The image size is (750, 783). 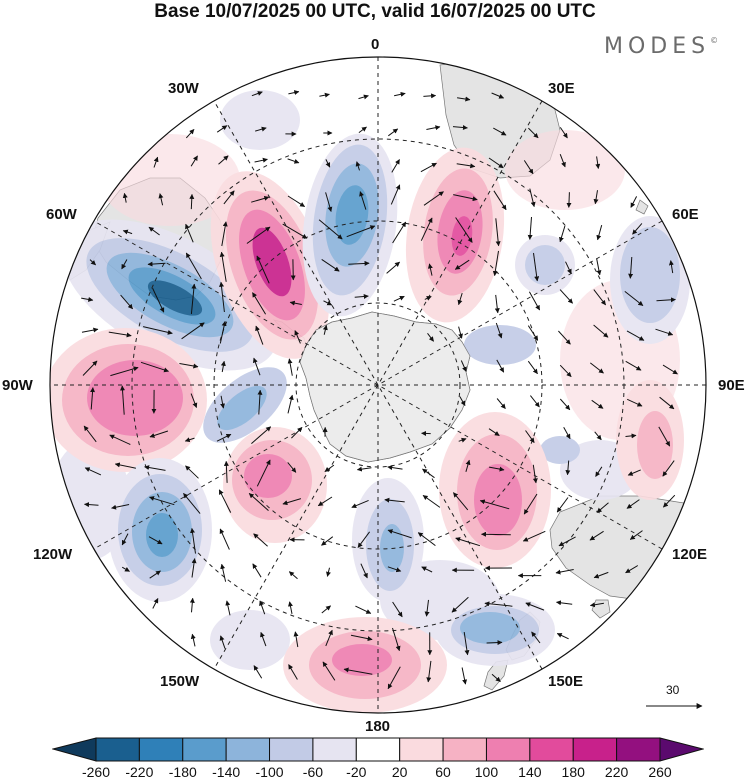 I want to click on colorbar-tick-label: 260, so click(x=660, y=772).